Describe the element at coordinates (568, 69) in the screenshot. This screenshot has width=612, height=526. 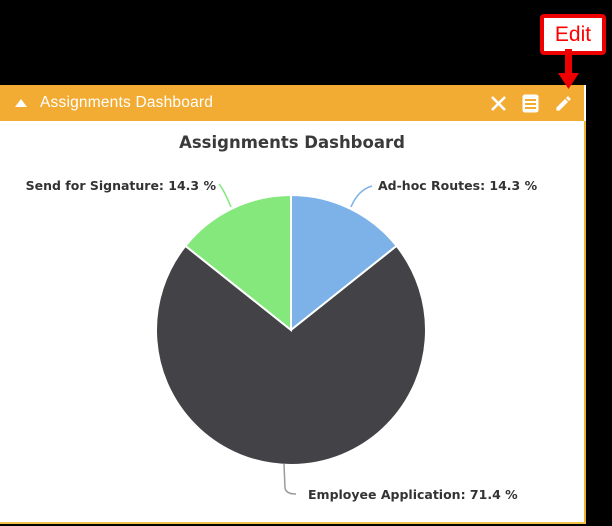
I see `edit-arrow-icon` at that location.